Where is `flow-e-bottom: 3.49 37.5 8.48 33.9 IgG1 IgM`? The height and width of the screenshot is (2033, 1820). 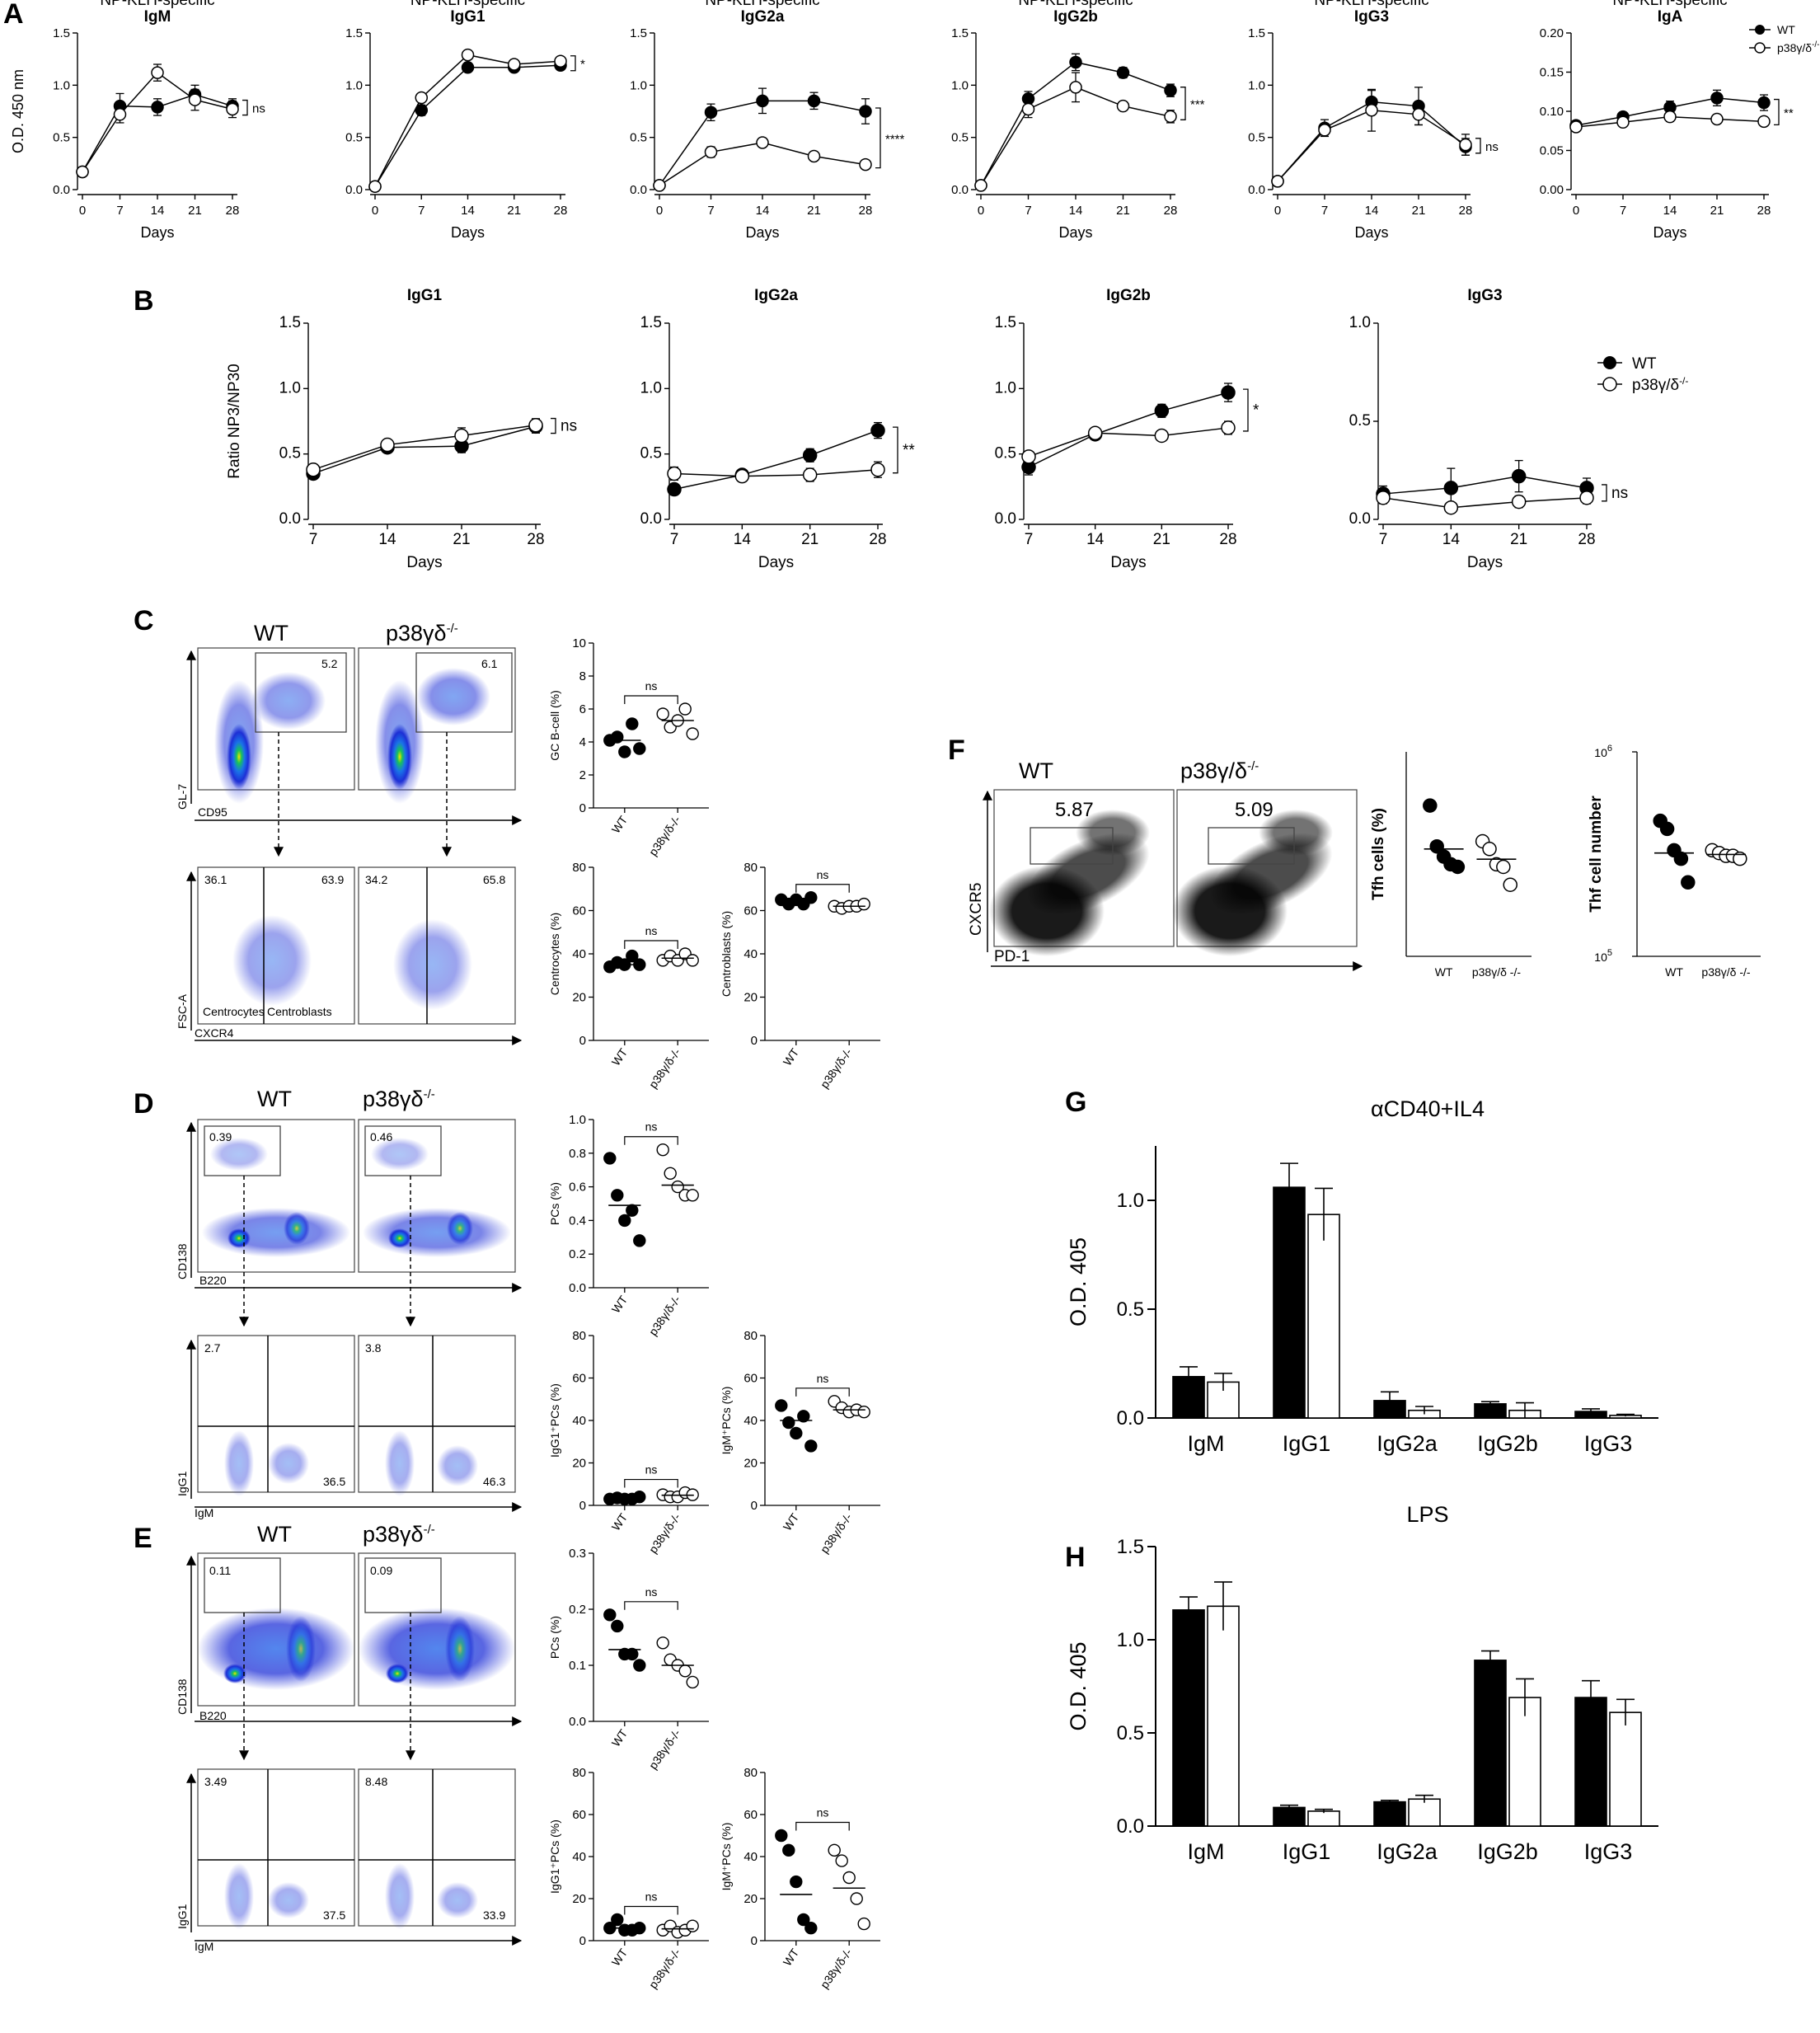 flow-e-bottom: 3.49 37.5 8.48 33.9 IgG1 IgM is located at coordinates (349, 1860).